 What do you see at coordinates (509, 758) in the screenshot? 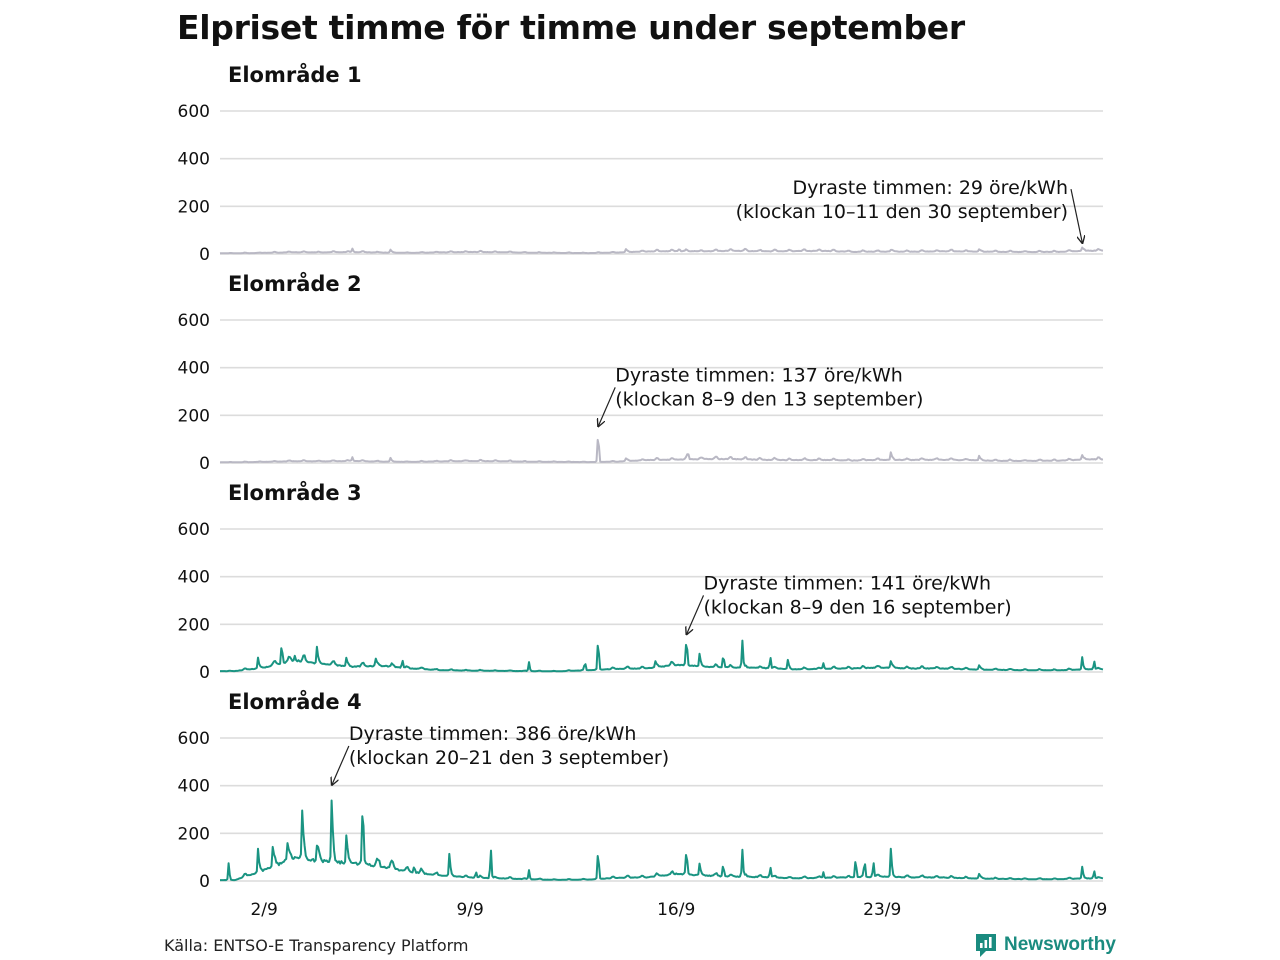
I see `annotation-text: (klockan 20–21 den 3 september)` at bounding box center [509, 758].